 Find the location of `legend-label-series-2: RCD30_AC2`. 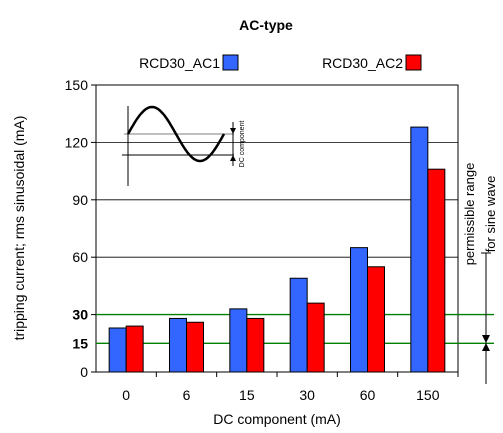

legend-label-series-2: RCD30_AC2 is located at coordinates (362, 63).